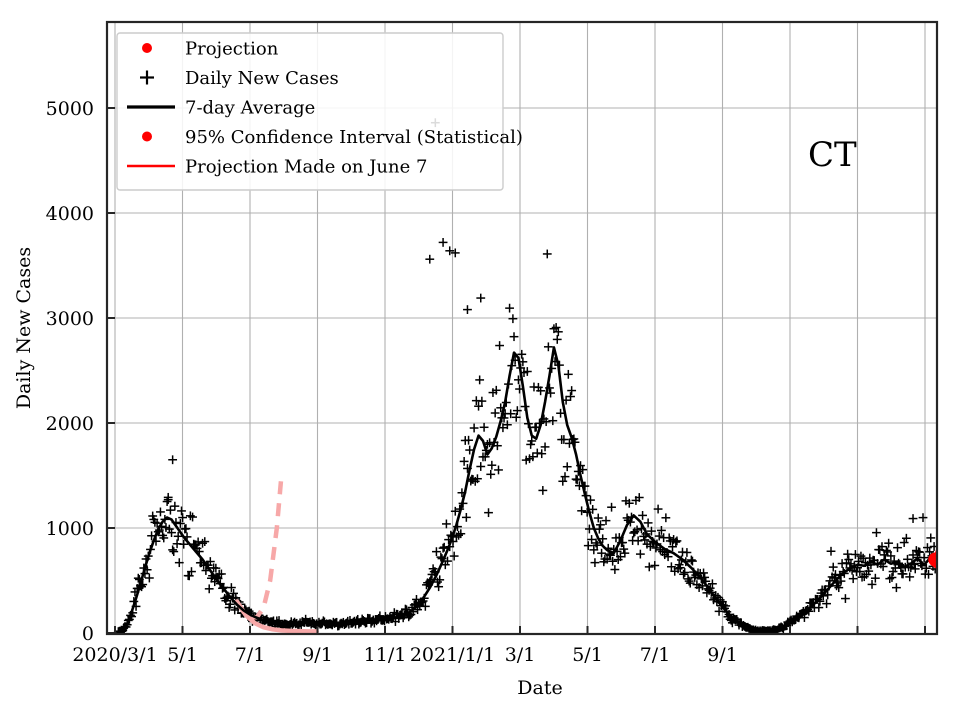 Image resolution: width=960 pixels, height=720 pixels. I want to click on y-axis-tick-marks, so click(111, 370).